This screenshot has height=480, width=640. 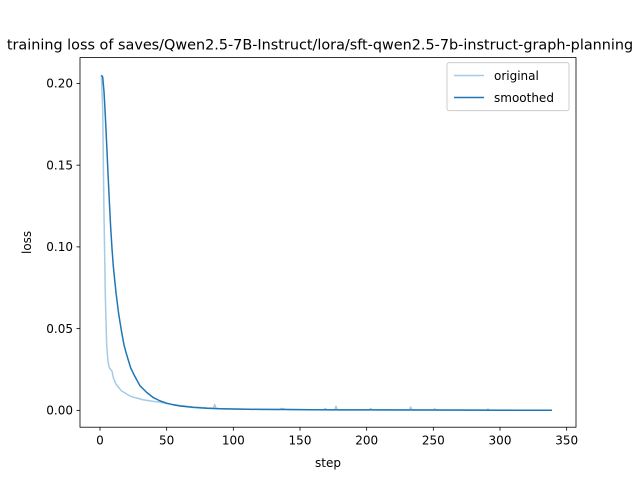 I want to click on x-tick-label: 250, so click(x=433, y=441).